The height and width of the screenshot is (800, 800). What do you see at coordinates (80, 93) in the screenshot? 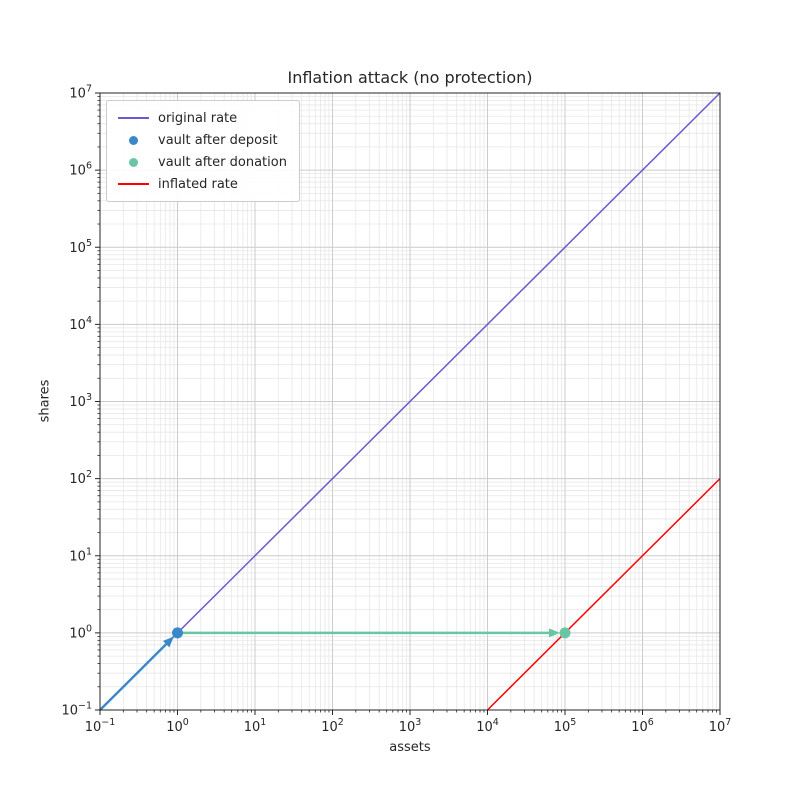
I see `y-tick-label: 10⁷` at bounding box center [80, 93].